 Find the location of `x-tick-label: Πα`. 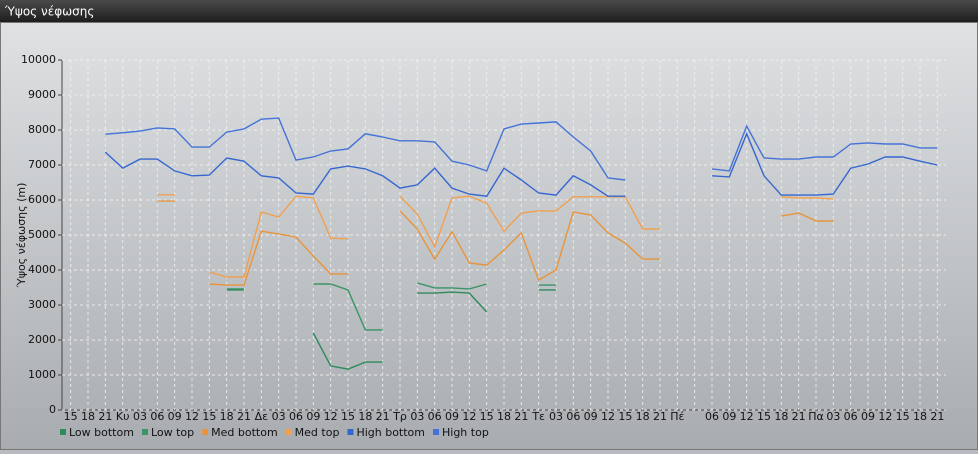

x-tick-label: Πα is located at coordinates (816, 416).